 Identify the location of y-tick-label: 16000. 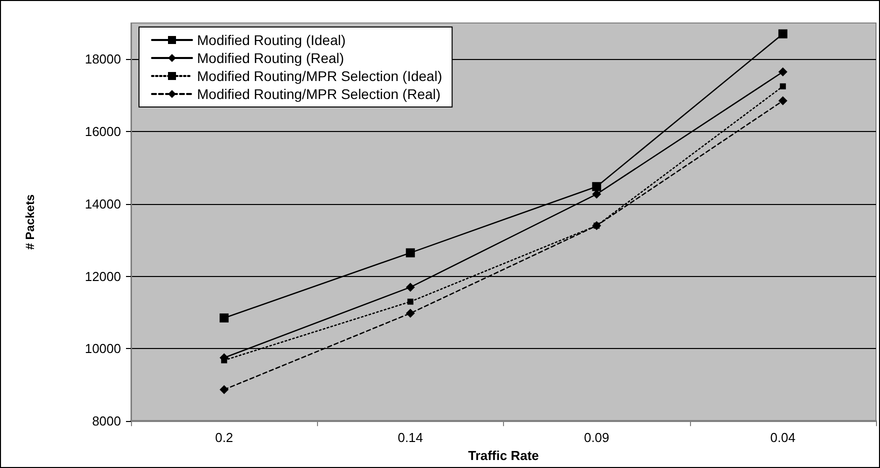
(102, 132).